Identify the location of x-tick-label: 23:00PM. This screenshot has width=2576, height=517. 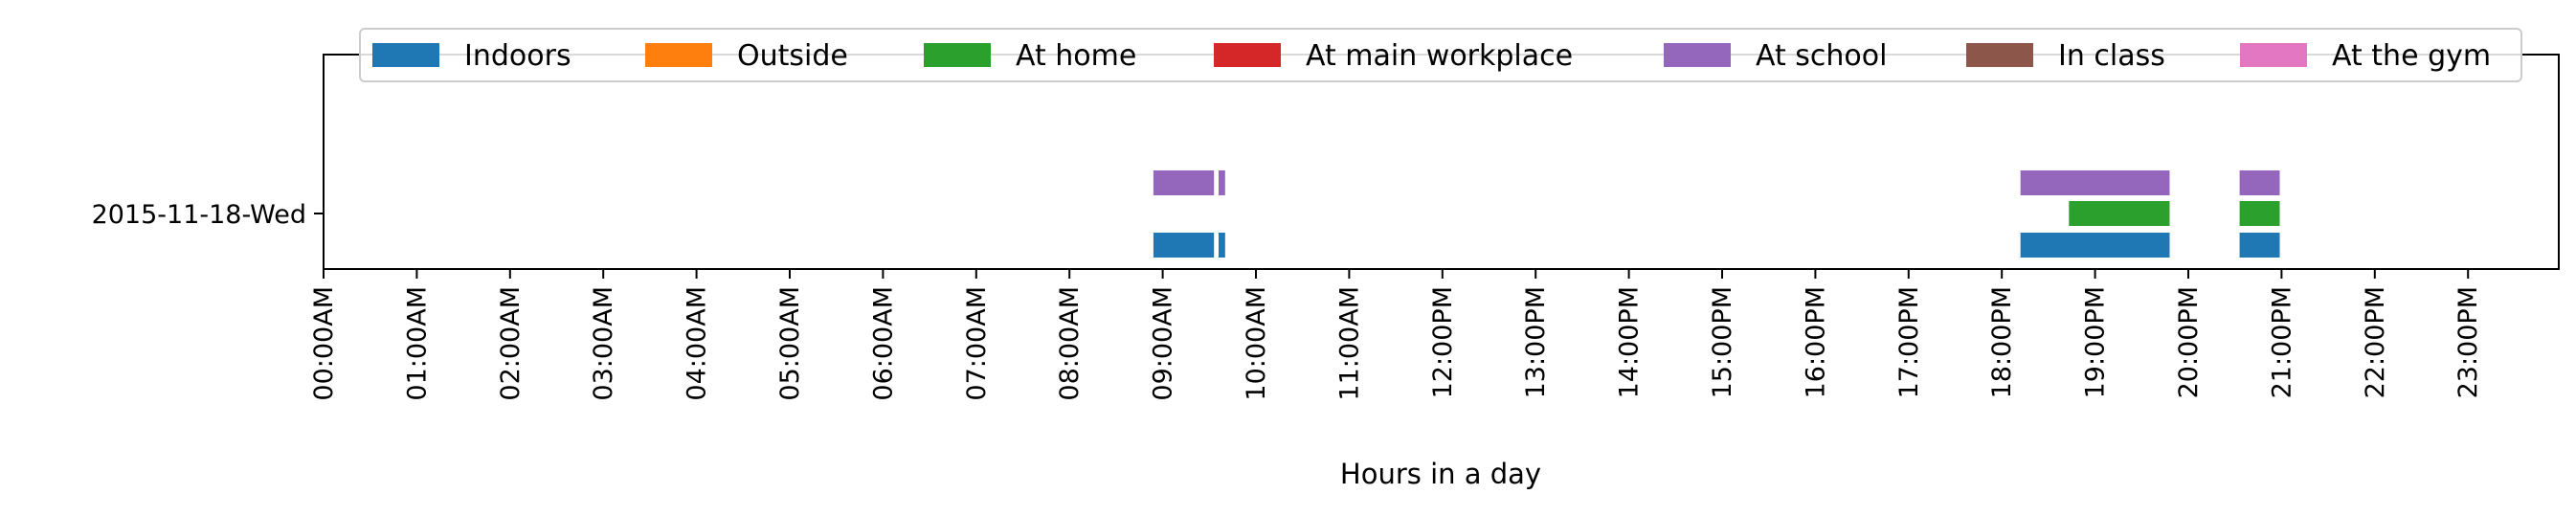
(2468, 342).